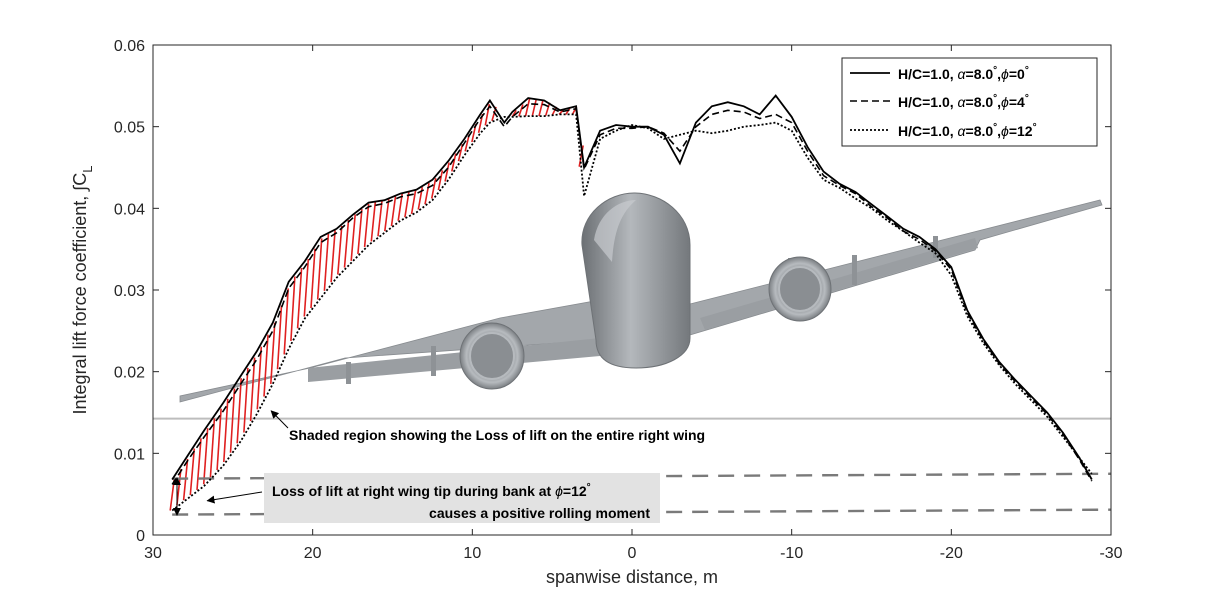 This screenshot has height=600, width=1229. I want to click on y-axis-label-group: Integral lift force coefficient, ∫CL, so click(82, 290).